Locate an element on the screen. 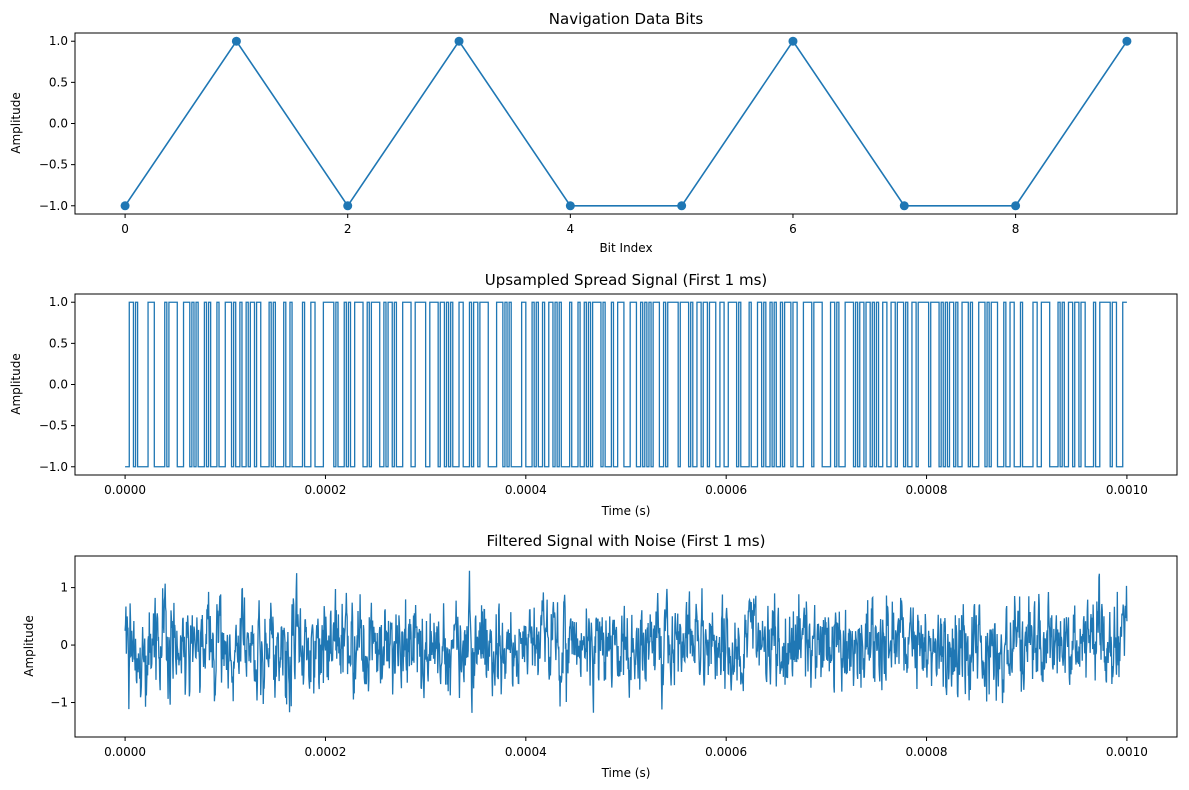 Image resolution: width=1189 pixels, height=790 pixels. x-axis-label: Bit Index is located at coordinates (625, 248).